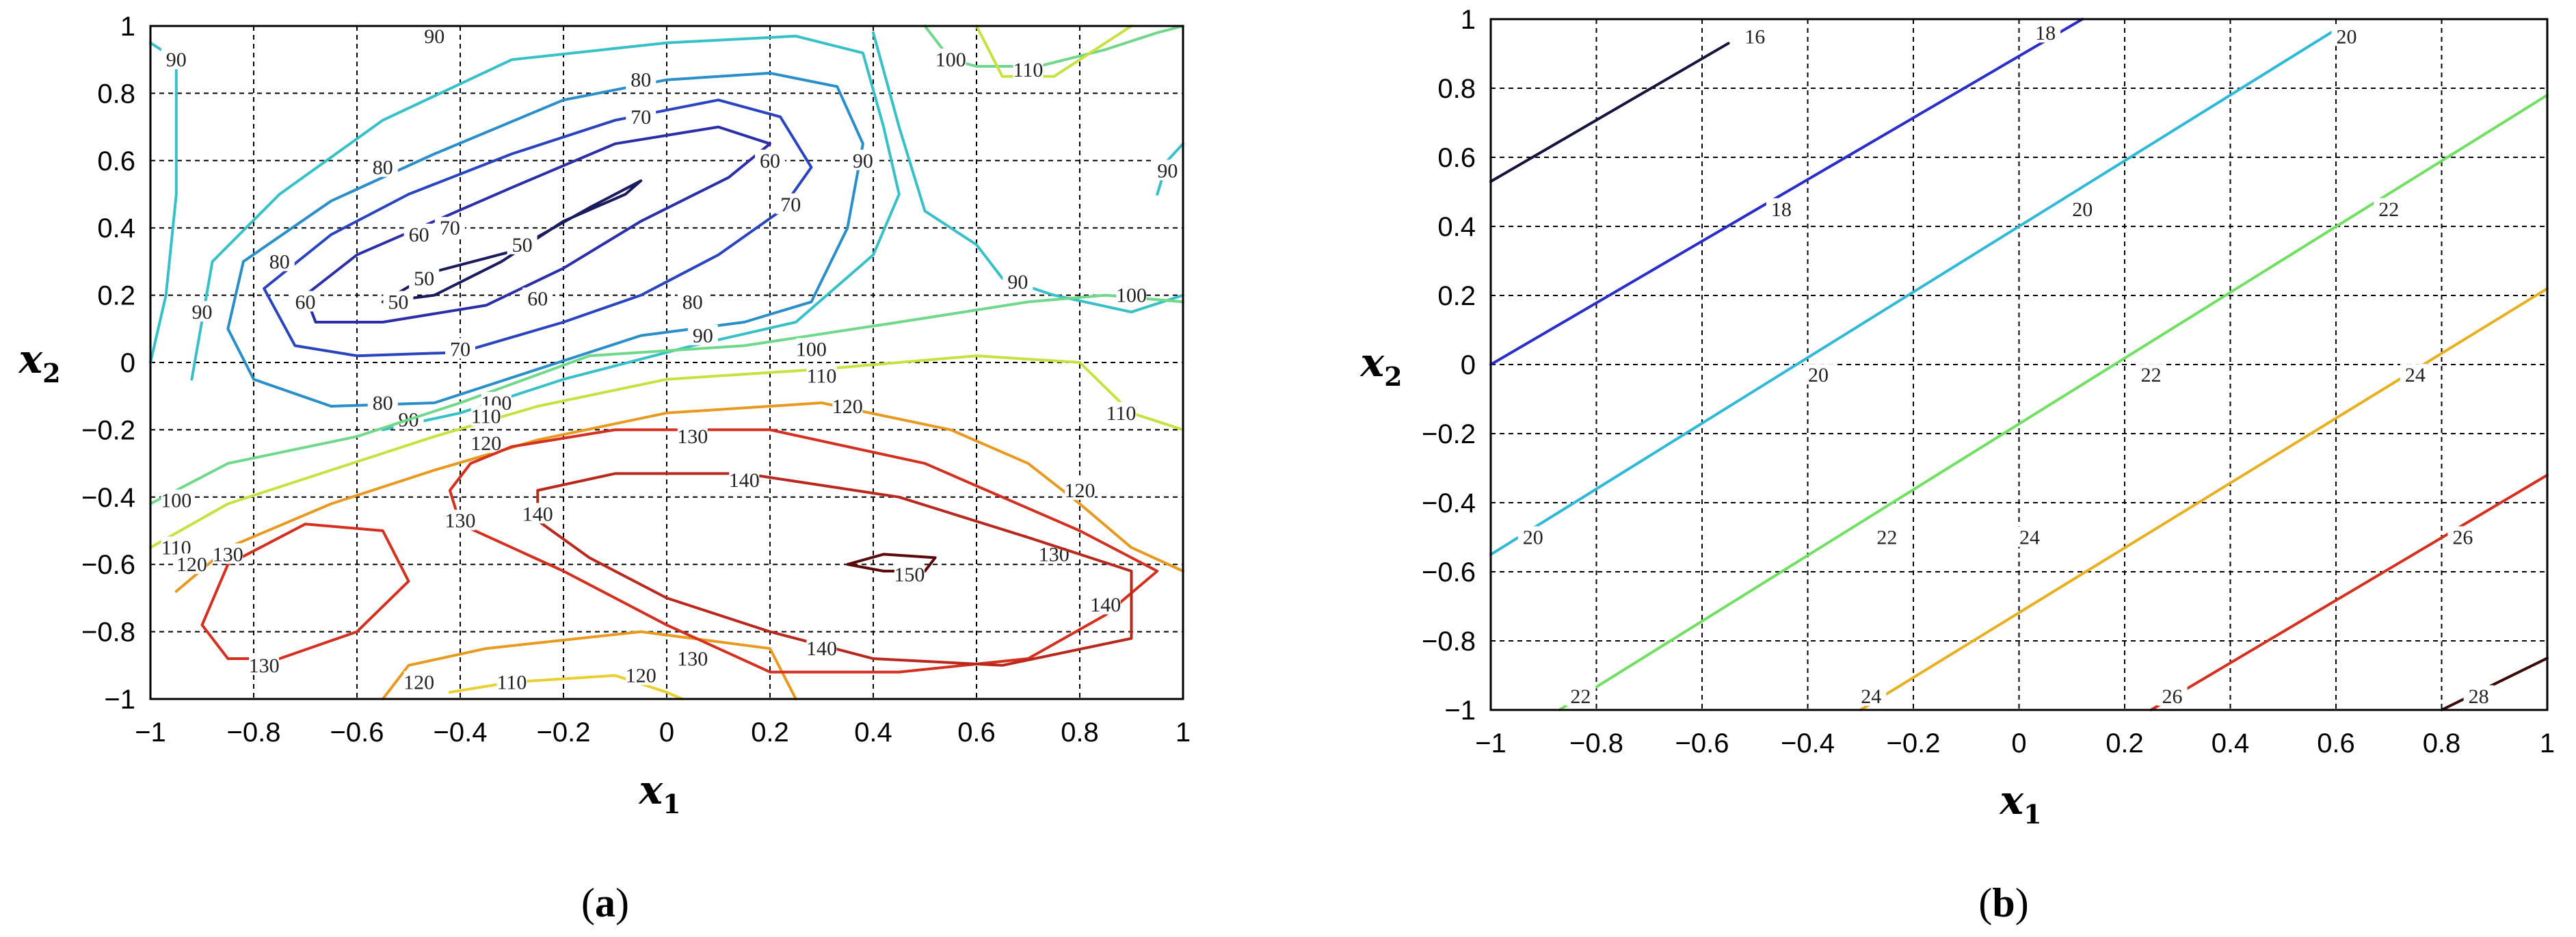 Image resolution: width=2576 pixels, height=937 pixels. What do you see at coordinates (1914, 743) in the screenshot?
I see `x-tick-label: −0.2` at bounding box center [1914, 743].